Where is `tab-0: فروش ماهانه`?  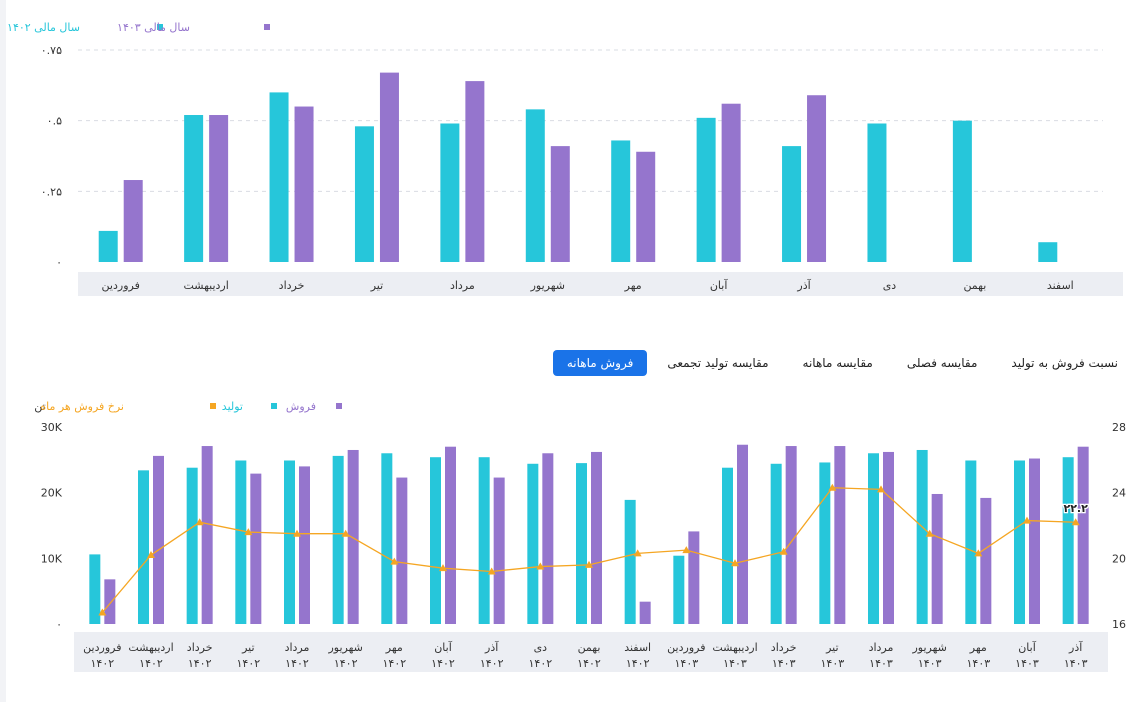 tab-0: فروش ماهانه is located at coordinates (600, 363).